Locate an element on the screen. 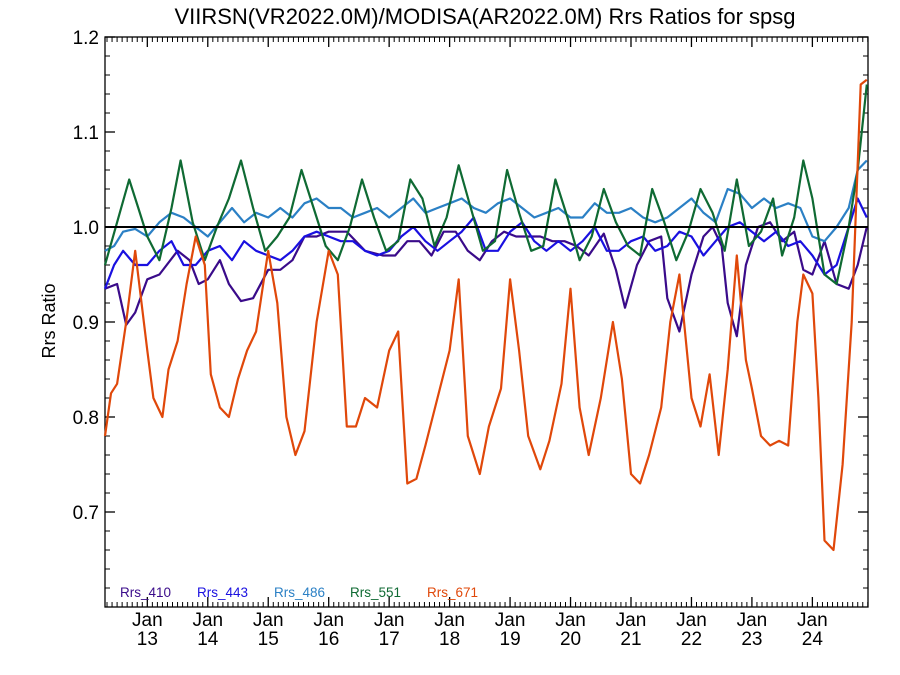 The width and height of the screenshot is (900, 675). x-tick-label-year: 15 is located at coordinates (268, 639).